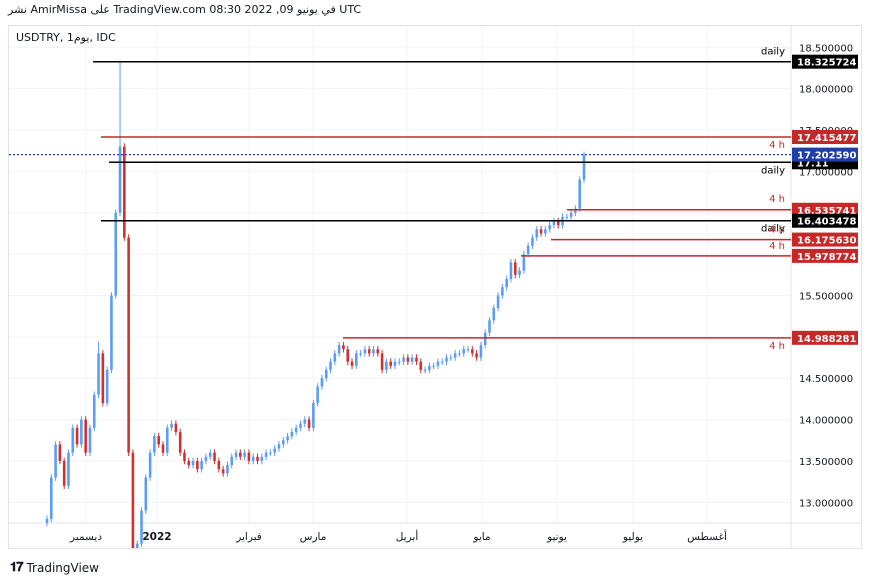  I want to click on level-price-tag-label: 14.988281, so click(827, 339).